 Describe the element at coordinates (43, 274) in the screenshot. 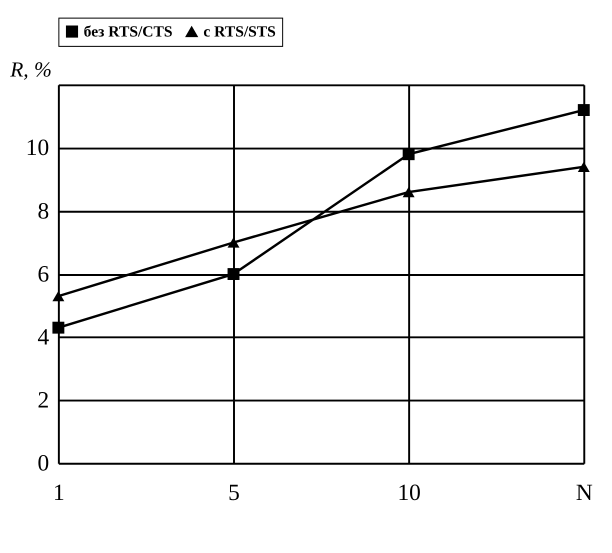

I see `y-tick-label: 6` at that location.